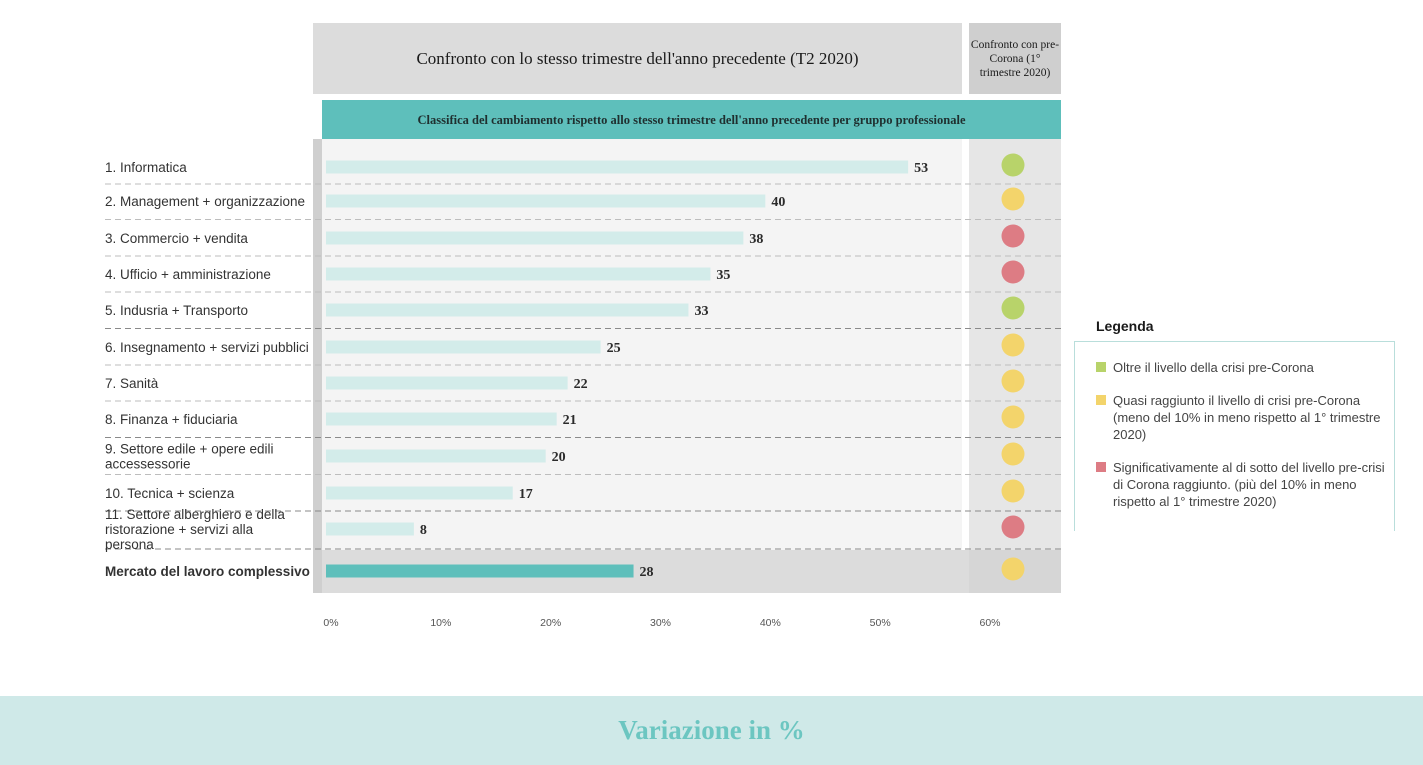 The width and height of the screenshot is (1423, 765). I want to click on data-label: 35, so click(723, 275).